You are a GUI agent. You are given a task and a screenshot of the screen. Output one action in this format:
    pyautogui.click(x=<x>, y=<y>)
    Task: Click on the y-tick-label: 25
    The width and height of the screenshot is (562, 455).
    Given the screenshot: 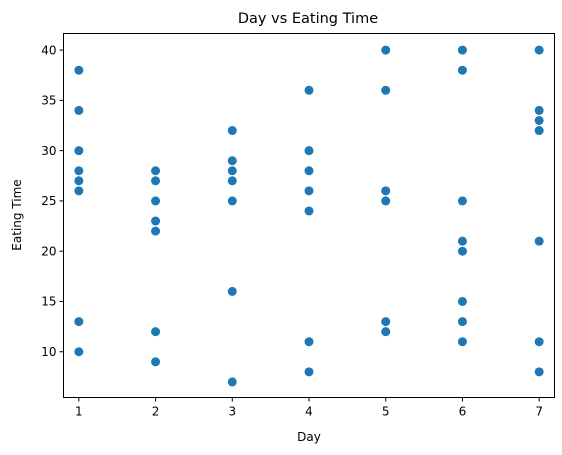 What is the action you would take?
    pyautogui.click(x=48, y=201)
    